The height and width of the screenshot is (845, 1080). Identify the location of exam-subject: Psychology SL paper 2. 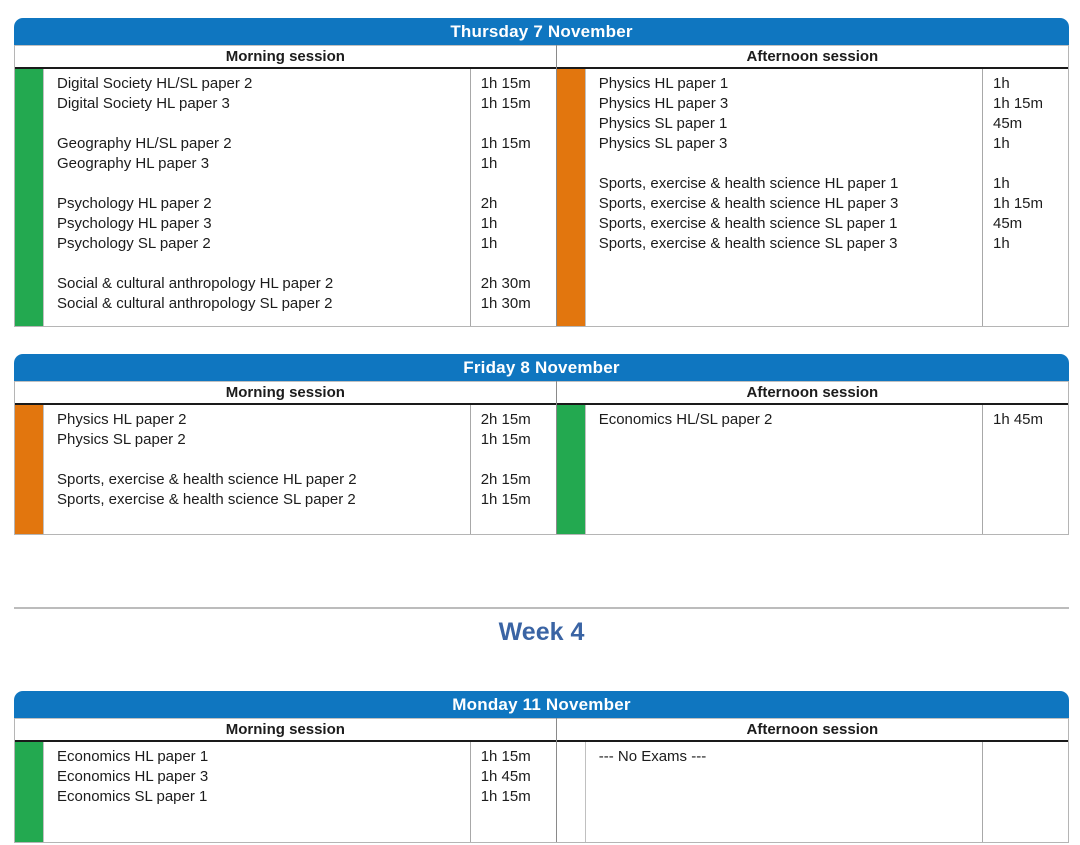
(134, 243).